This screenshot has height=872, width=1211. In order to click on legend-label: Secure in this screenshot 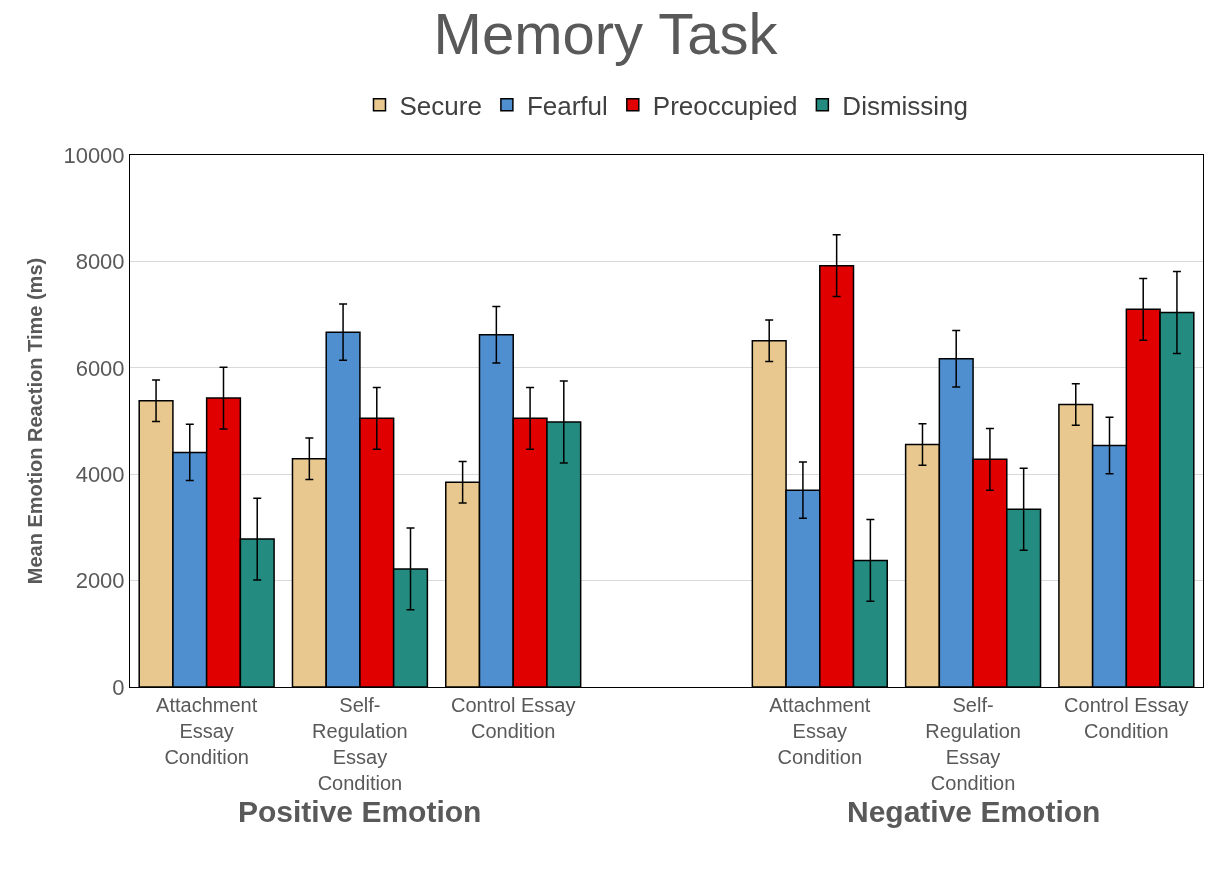, I will do `click(440, 105)`.